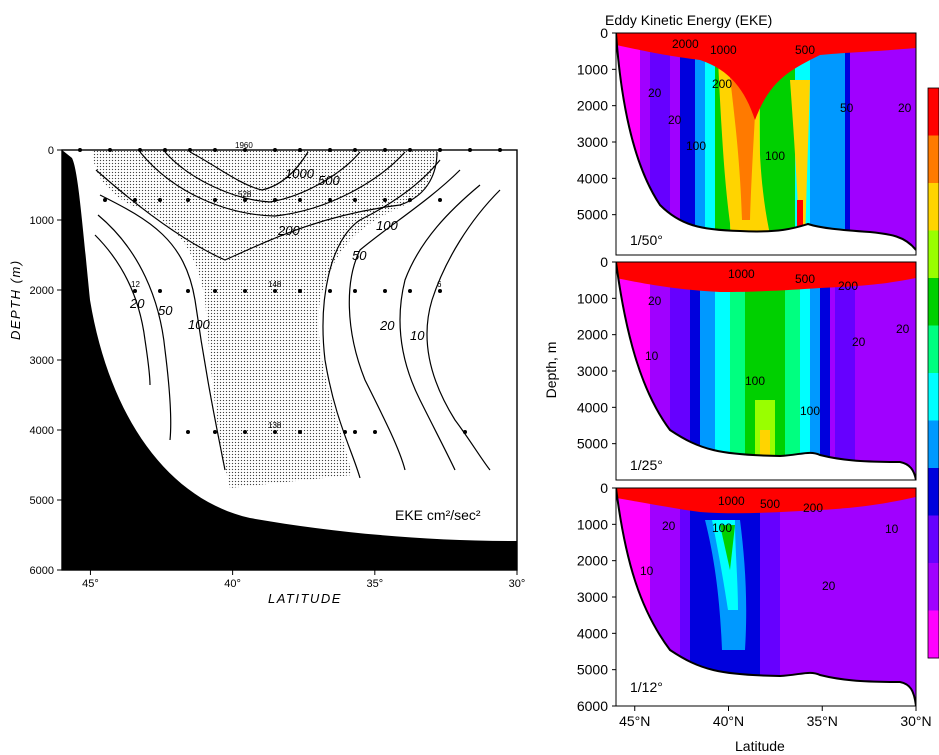  Describe the element at coordinates (438, 515) in the screenshot. I see `obs-annotation: EKE cm²/sec²` at that location.